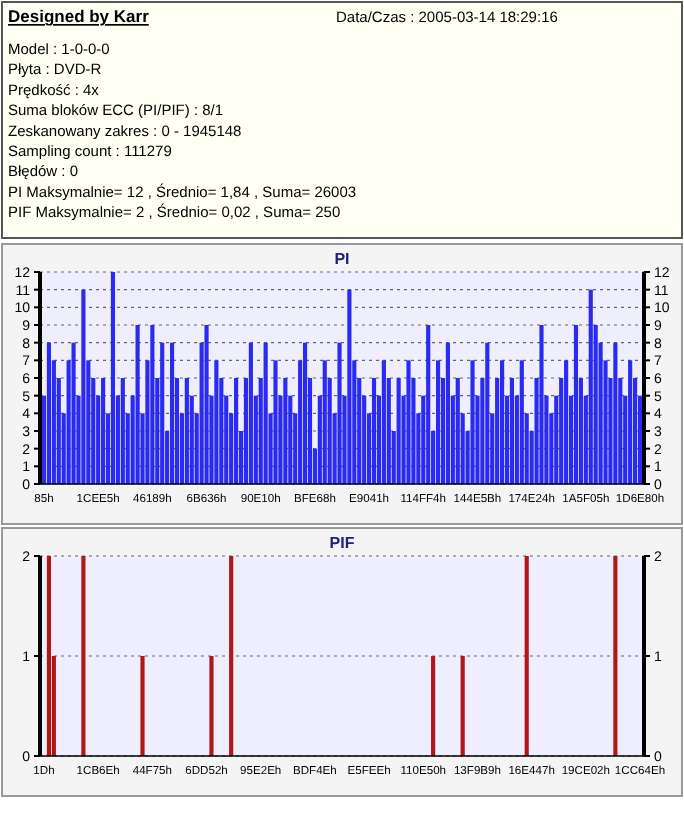  Describe the element at coordinates (342, 259) in the screenshot. I see `chart-title: PI` at that location.